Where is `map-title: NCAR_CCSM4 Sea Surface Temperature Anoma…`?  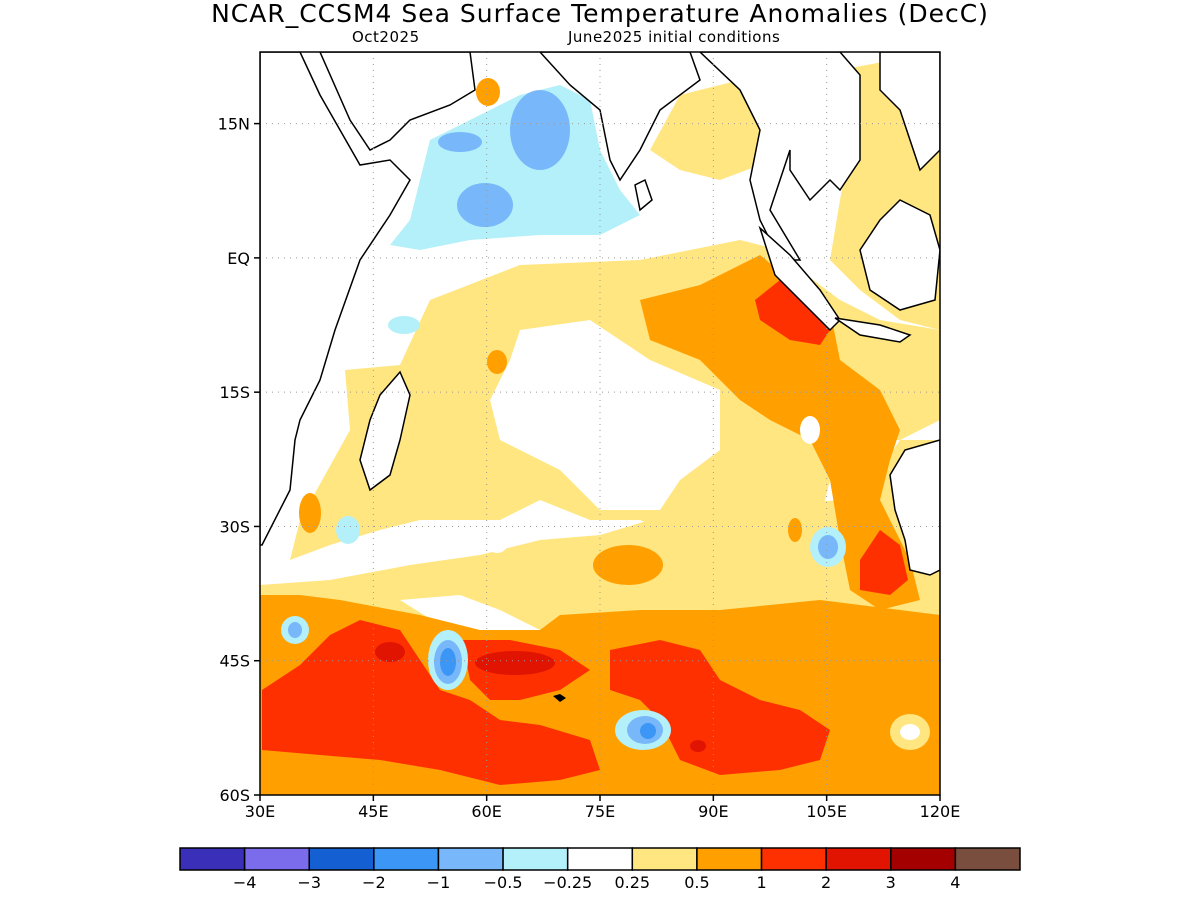
map-title: NCAR_CCSM4 Sea Surface Temperature Anoma… is located at coordinates (600, 14).